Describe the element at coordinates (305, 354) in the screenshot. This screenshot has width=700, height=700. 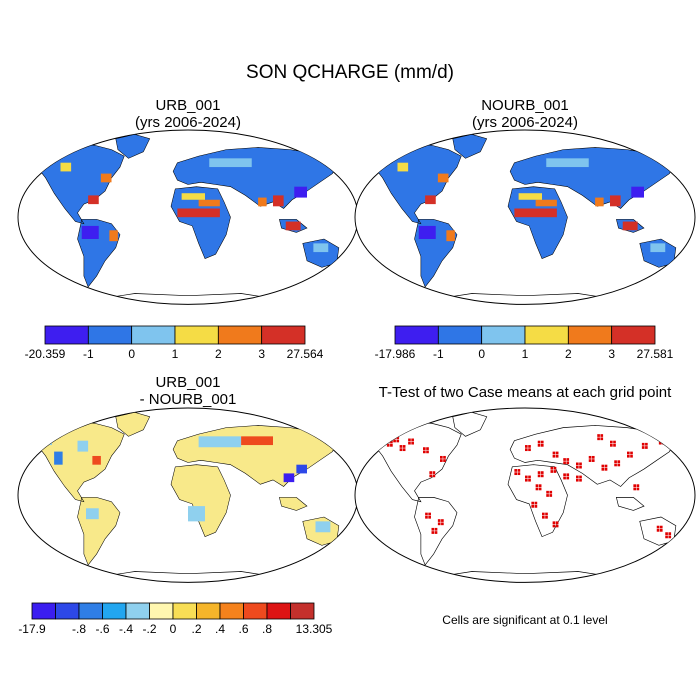
I see `colorbar-urb-label: 27.564` at that location.